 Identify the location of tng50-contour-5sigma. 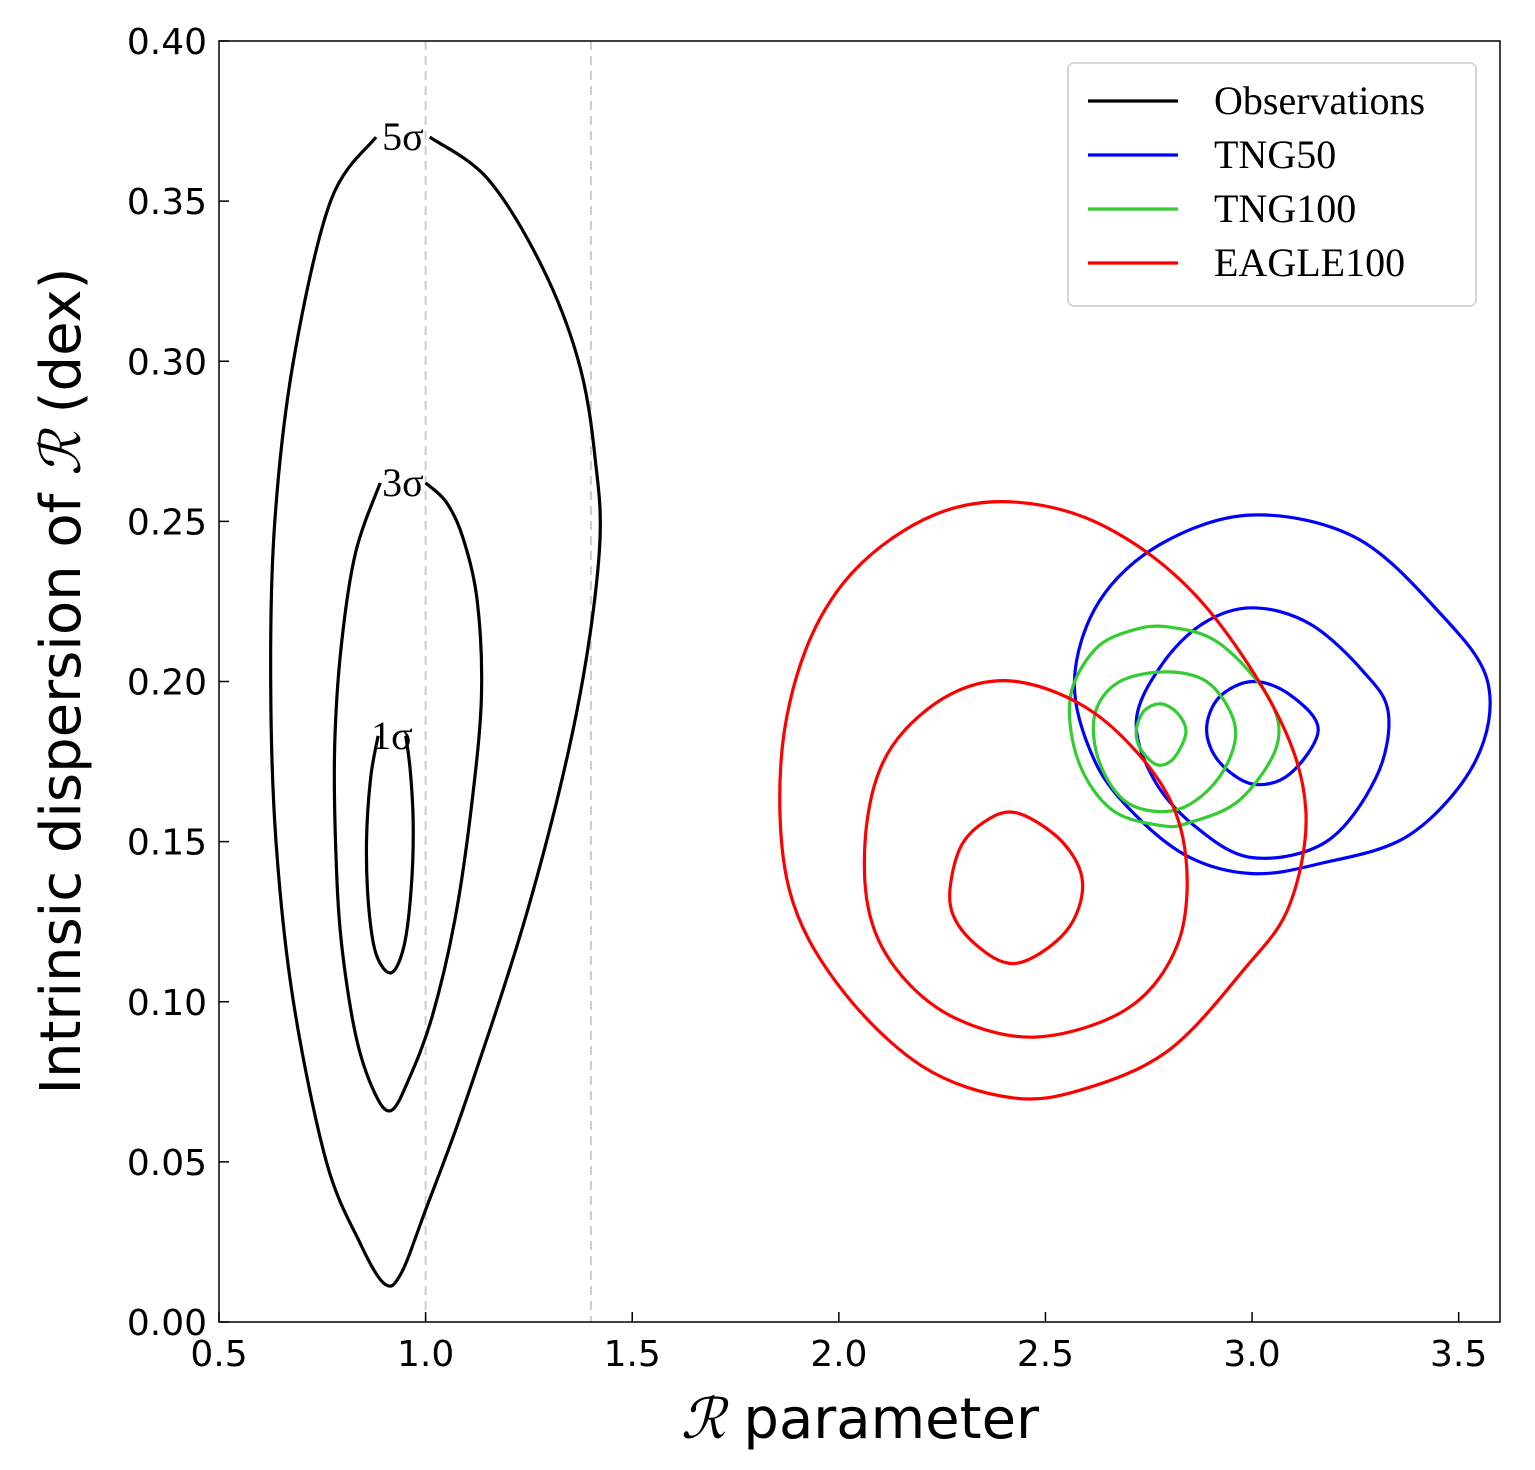
(1282, 694).